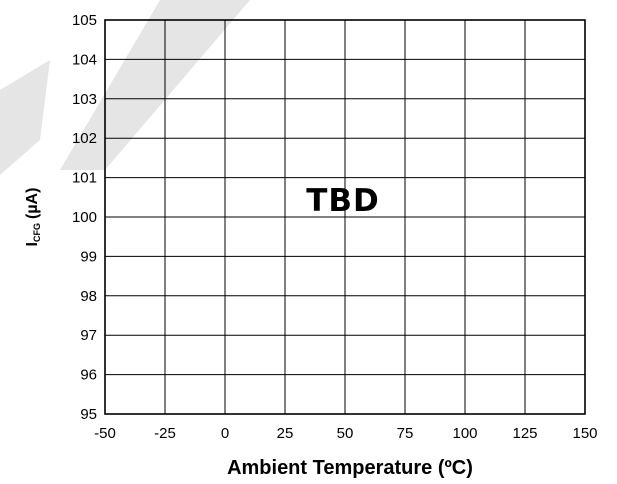 Image resolution: width=617 pixels, height=484 pixels. I want to click on x-tick-label: -25, so click(165, 433).